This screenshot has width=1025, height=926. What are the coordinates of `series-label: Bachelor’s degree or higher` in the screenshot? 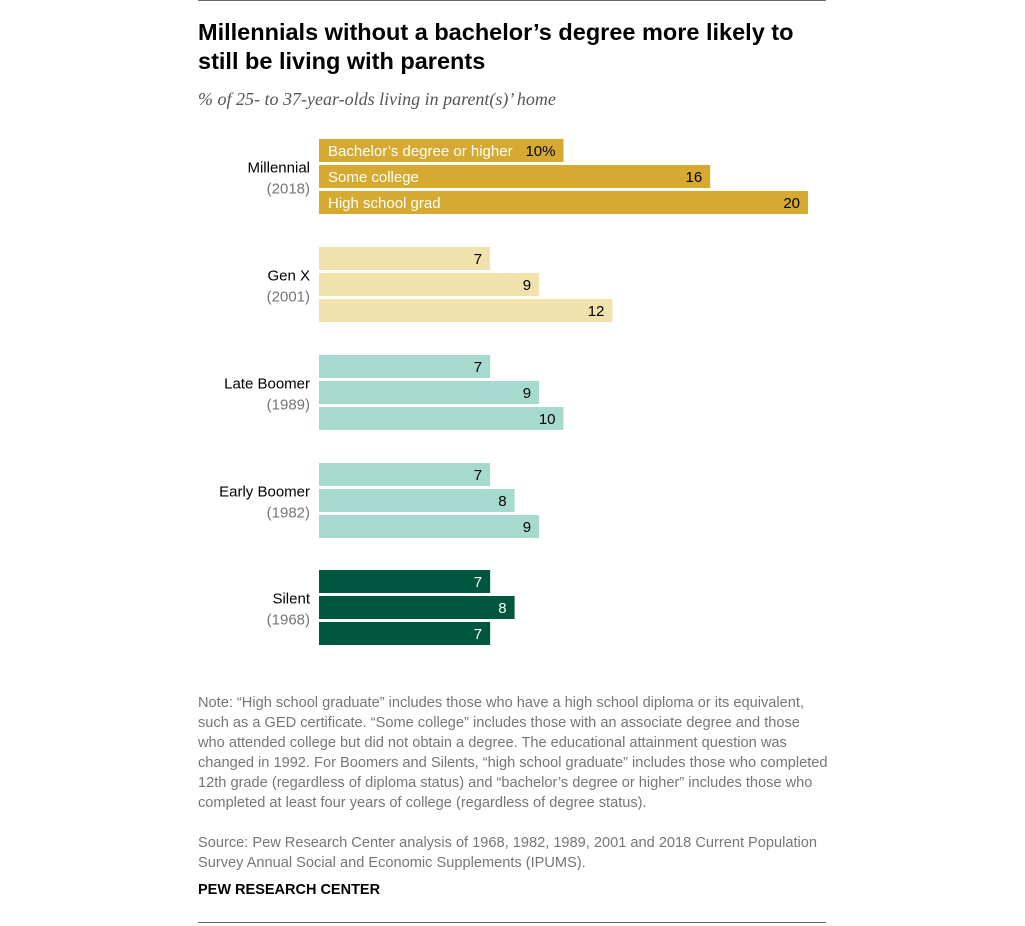 It's located at (420, 151).